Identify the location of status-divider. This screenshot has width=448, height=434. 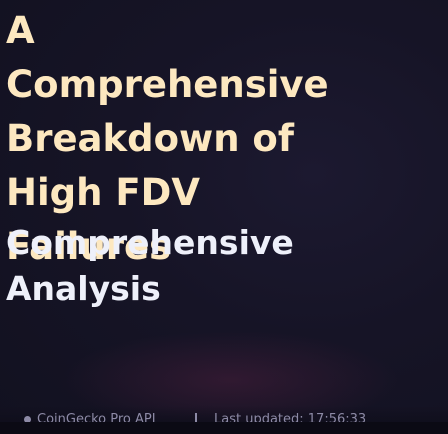
(196, 420).